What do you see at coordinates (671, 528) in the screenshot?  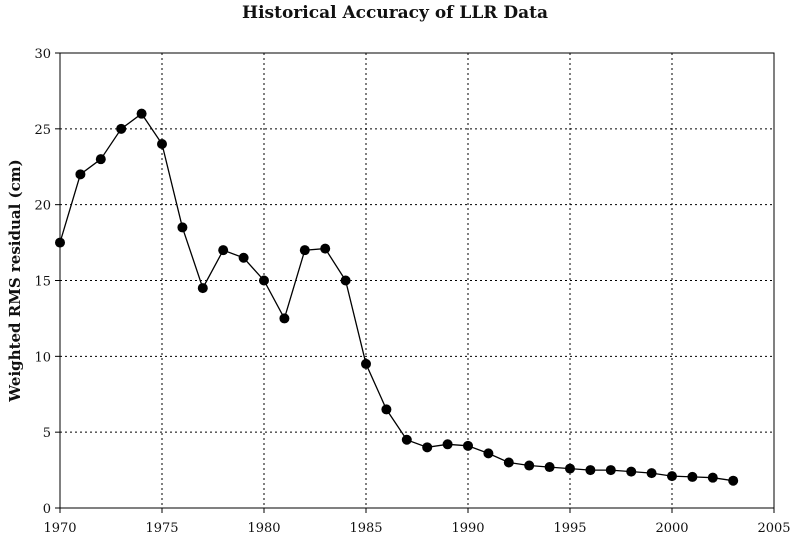 I see `x-tick-label: 2000` at bounding box center [671, 528].